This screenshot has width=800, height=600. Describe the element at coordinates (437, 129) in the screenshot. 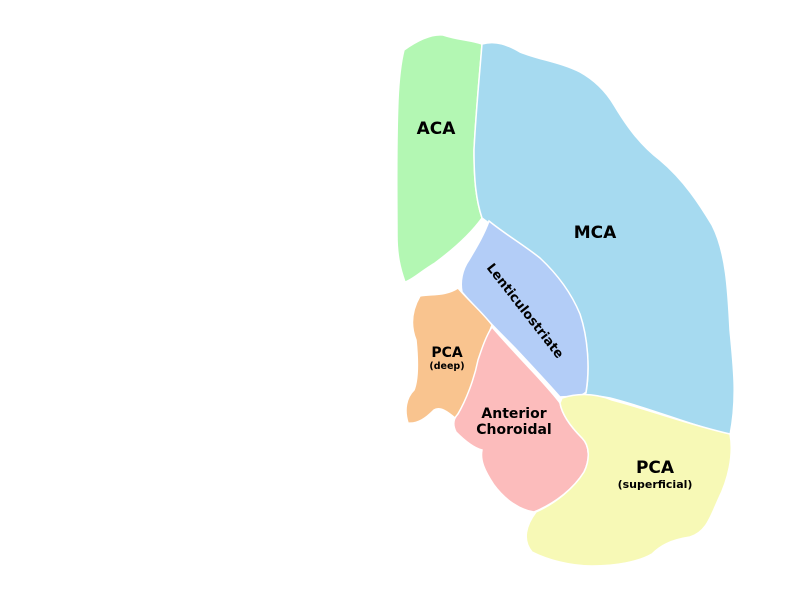

I see `aca-label: ACA` at that location.